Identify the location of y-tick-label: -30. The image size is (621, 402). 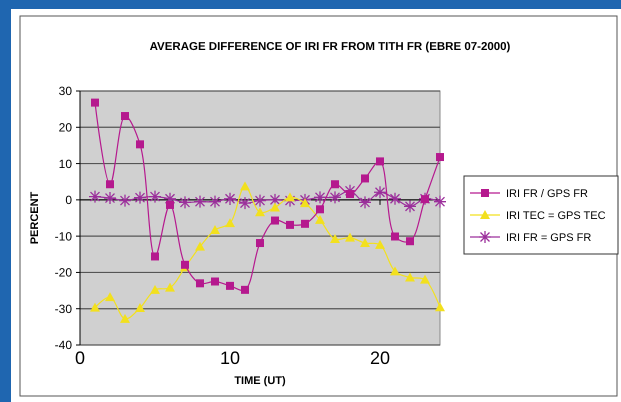
(63, 309).